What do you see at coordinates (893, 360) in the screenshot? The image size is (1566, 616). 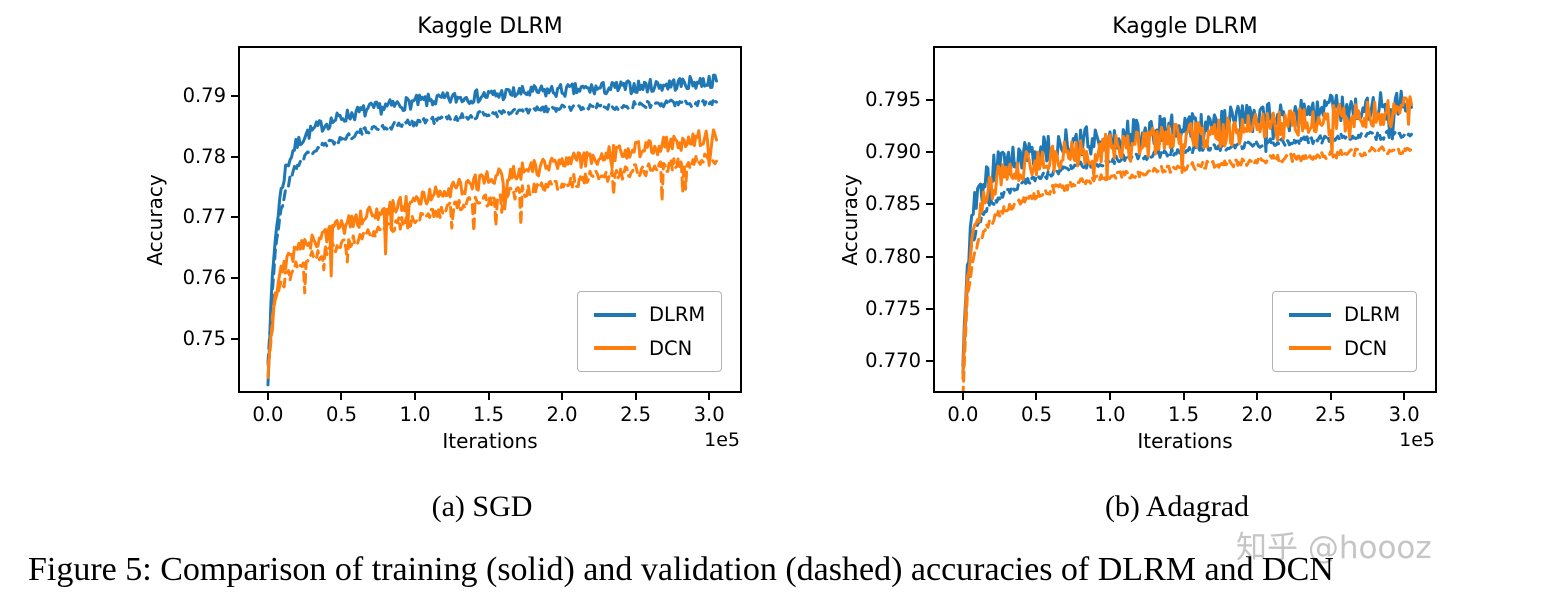 I see `y-tick-label: 0.770` at bounding box center [893, 360].